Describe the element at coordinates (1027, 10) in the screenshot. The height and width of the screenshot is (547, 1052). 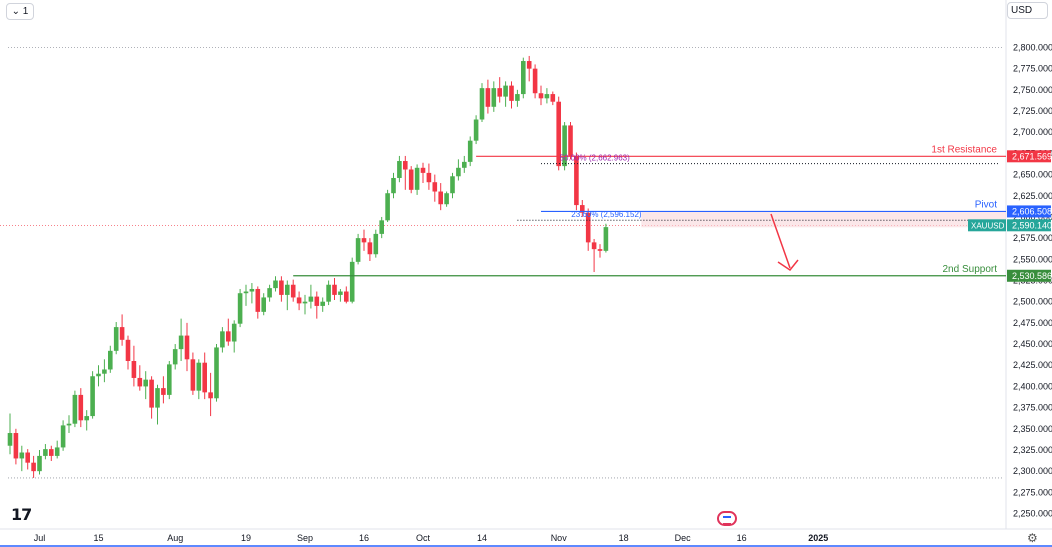
I see `currency-selector: USD` at that location.